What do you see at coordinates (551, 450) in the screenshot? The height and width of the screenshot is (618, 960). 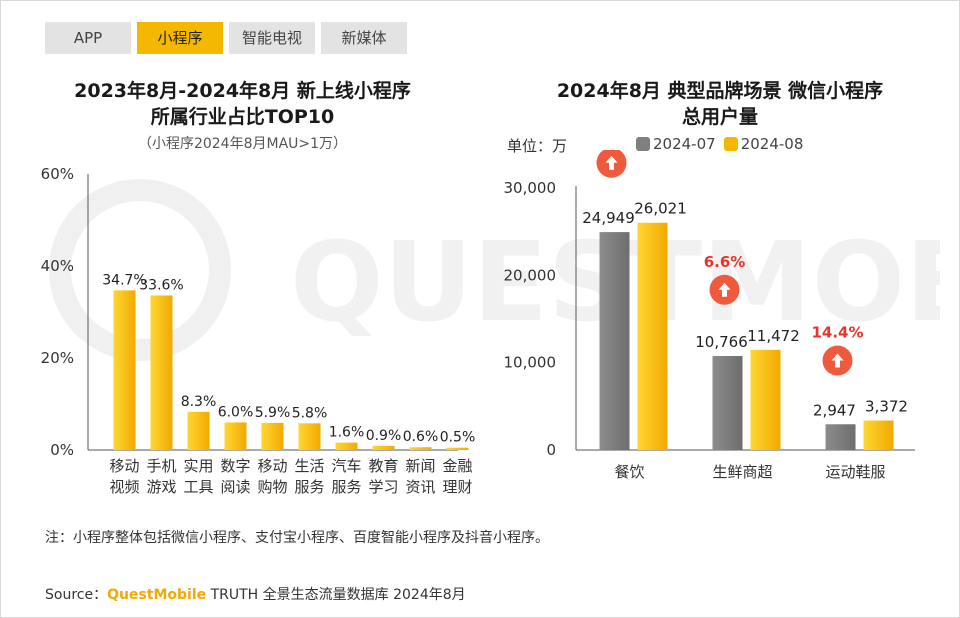 I see `y-tick-label: 0` at bounding box center [551, 450].